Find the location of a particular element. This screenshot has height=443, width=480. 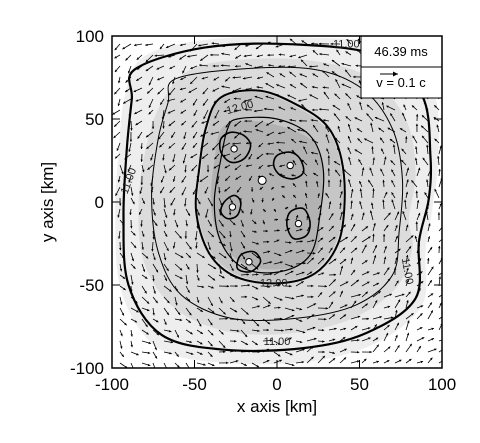

y-axis-label: y axis [km] is located at coordinates (47, 202).